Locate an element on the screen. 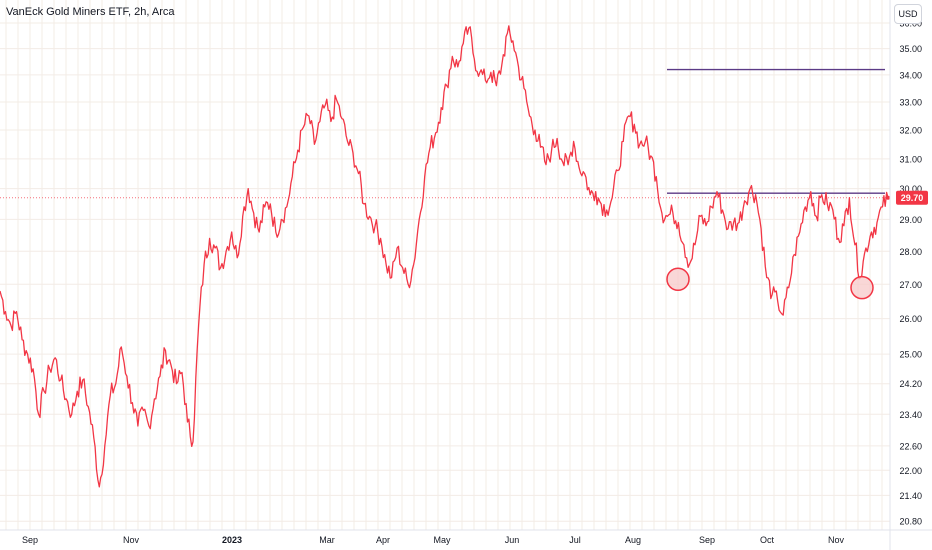  y-tick-label: 32.00 is located at coordinates (910, 130).